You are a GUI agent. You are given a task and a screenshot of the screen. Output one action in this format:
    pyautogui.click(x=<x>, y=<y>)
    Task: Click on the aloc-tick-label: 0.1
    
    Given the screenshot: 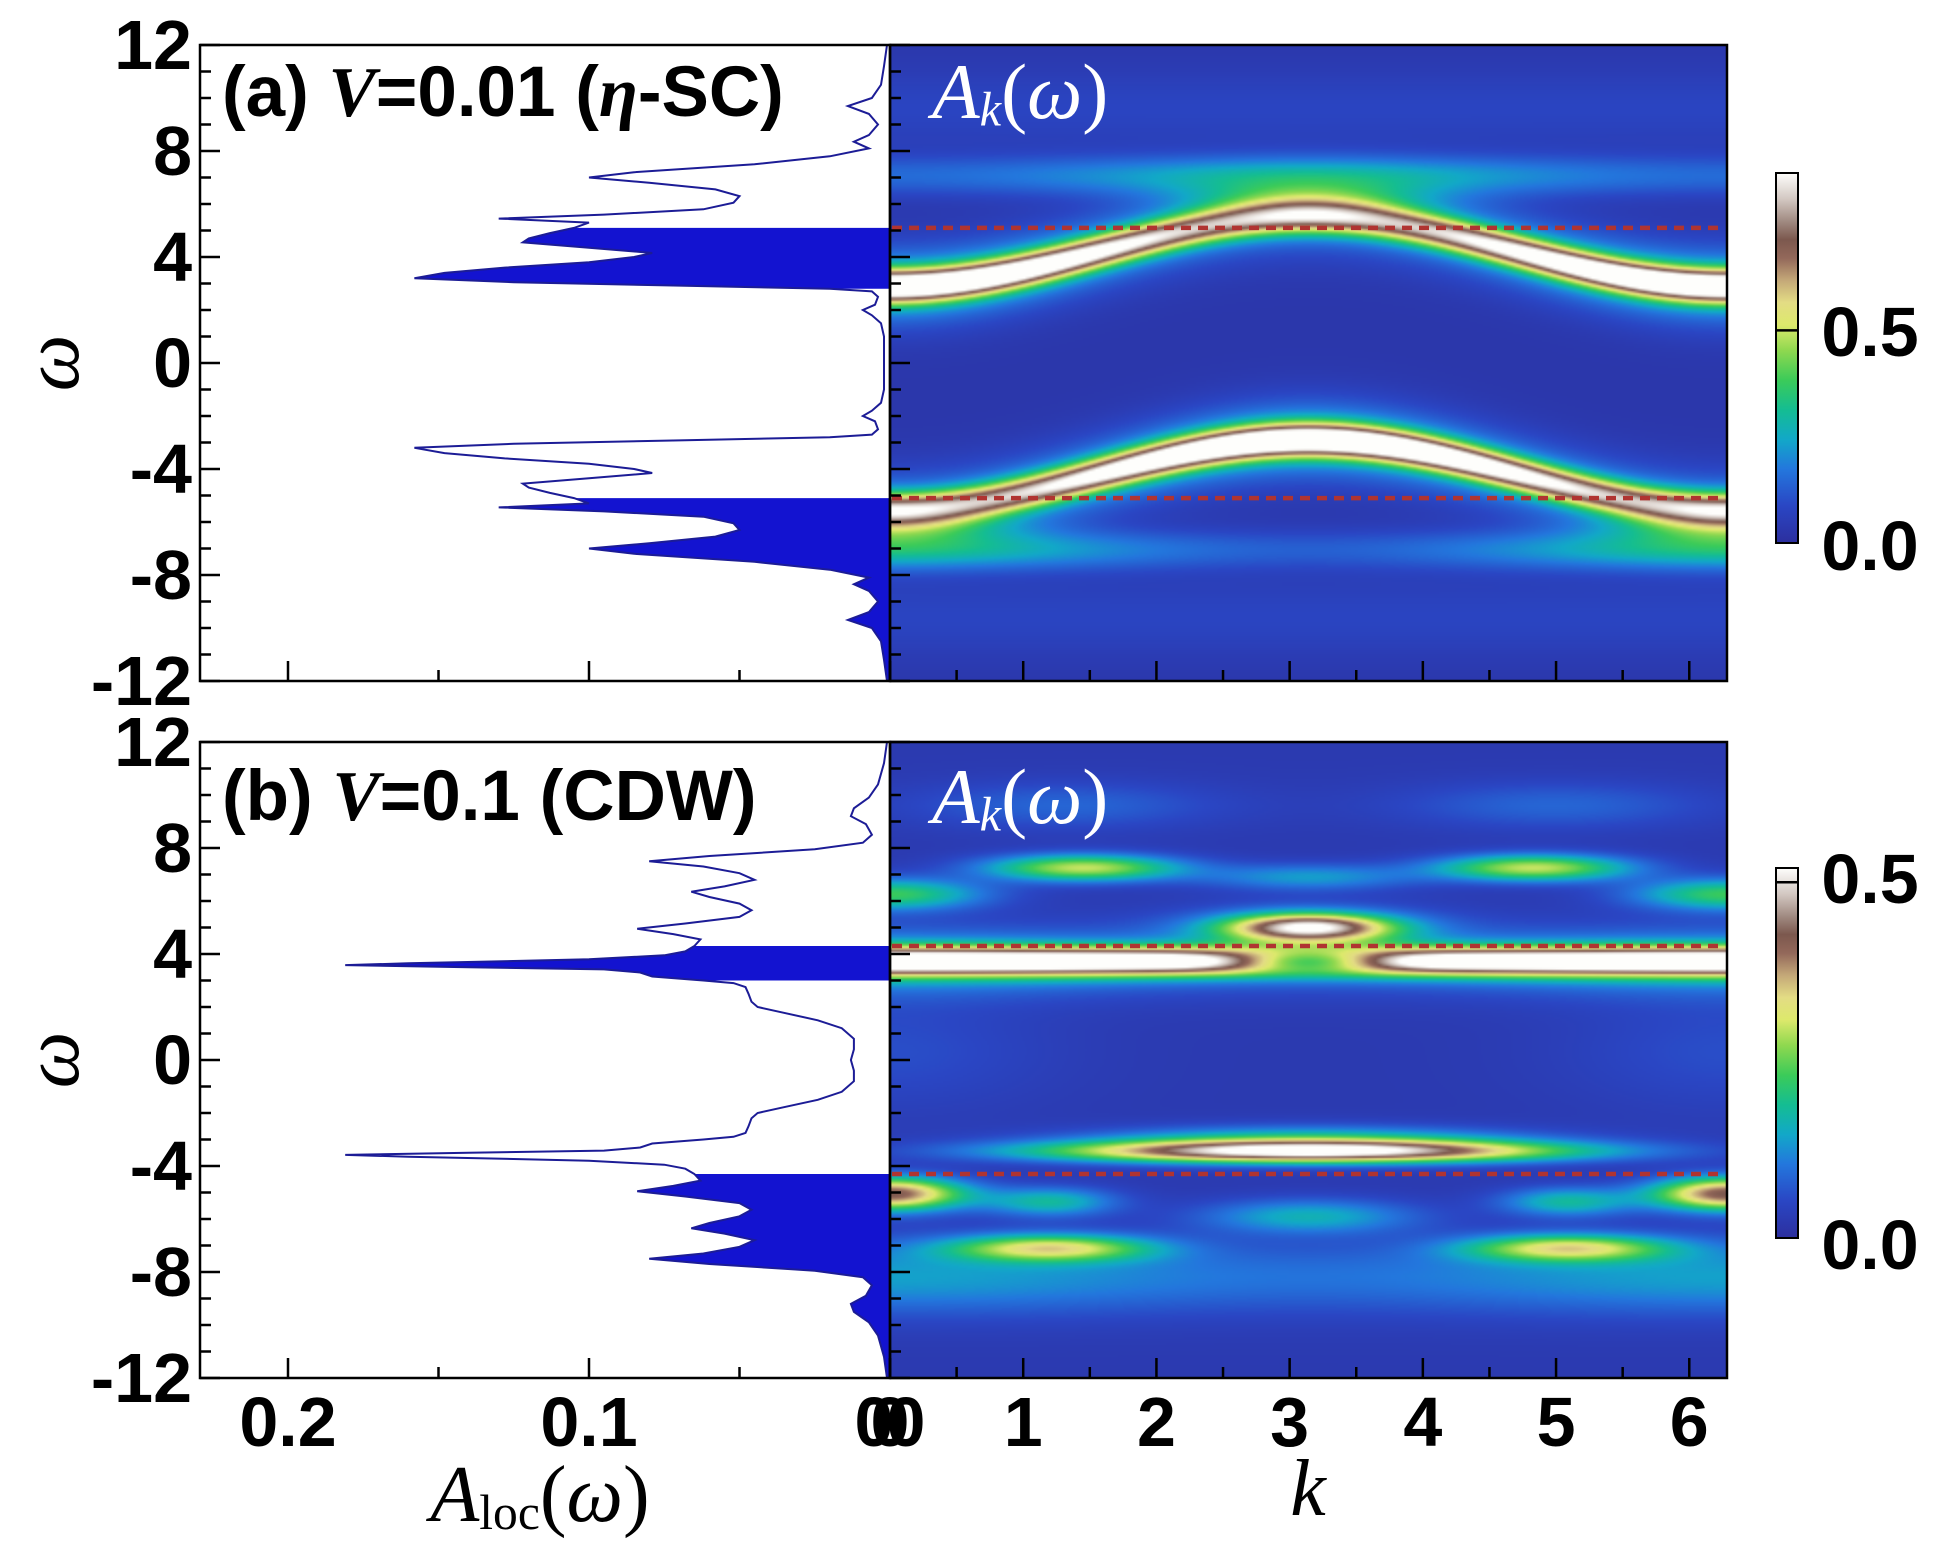 What is the action you would take?
    pyautogui.click(x=589, y=1422)
    